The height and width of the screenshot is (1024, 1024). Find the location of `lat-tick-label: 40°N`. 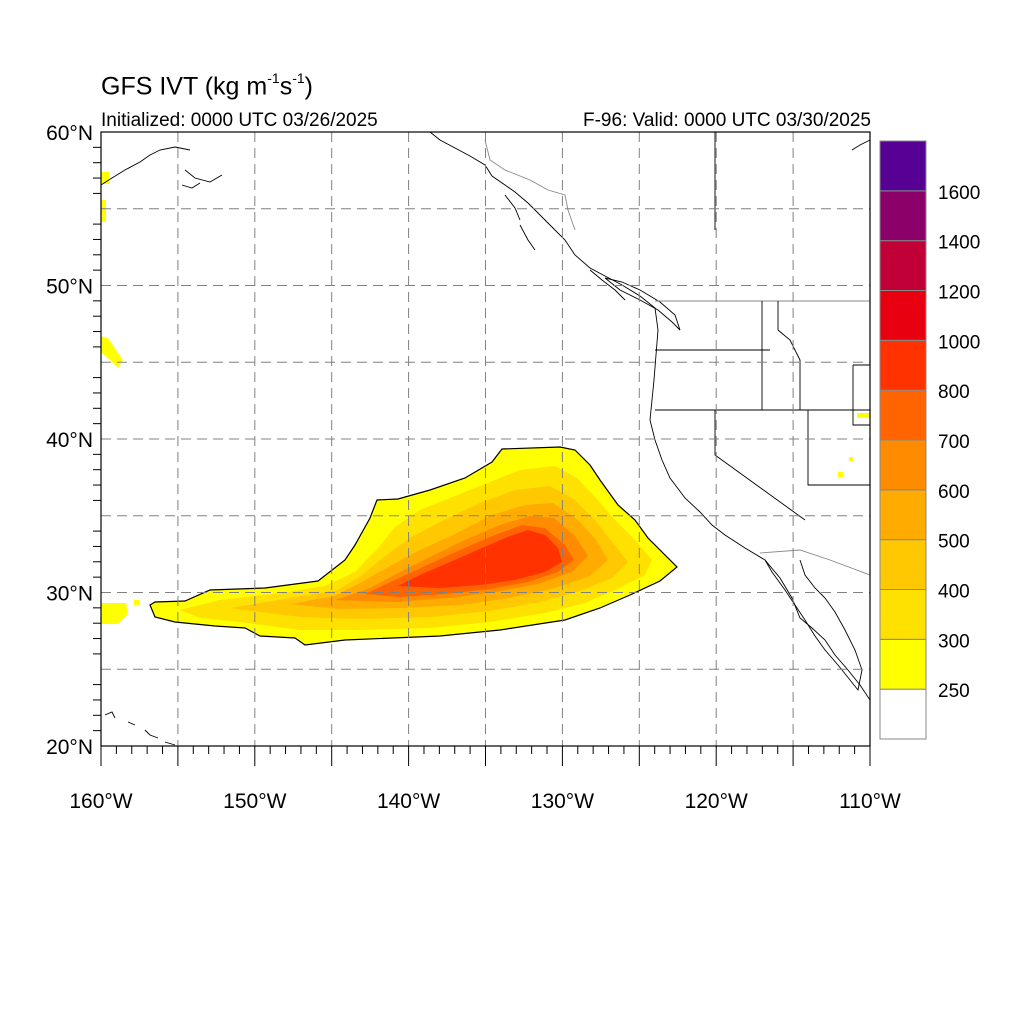

lat-tick-label: 40°N is located at coordinates (69, 440).